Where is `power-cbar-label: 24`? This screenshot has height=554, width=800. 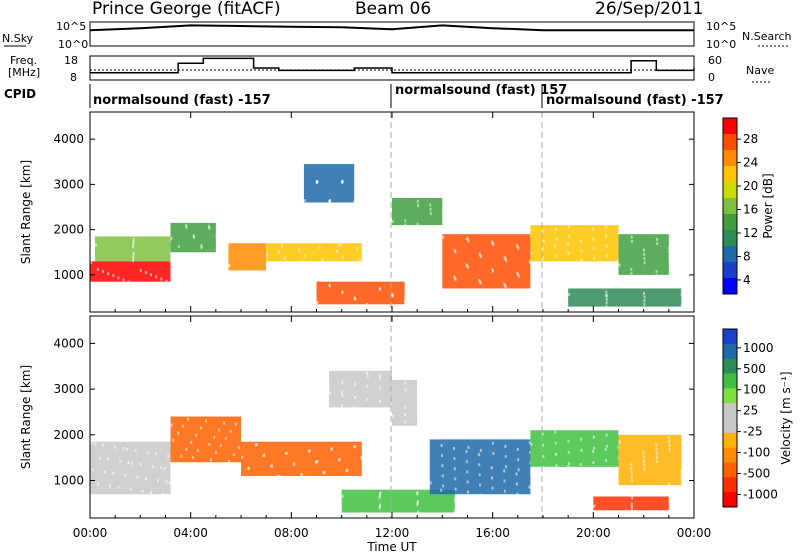
power-cbar-label: 24 is located at coordinates (750, 163).